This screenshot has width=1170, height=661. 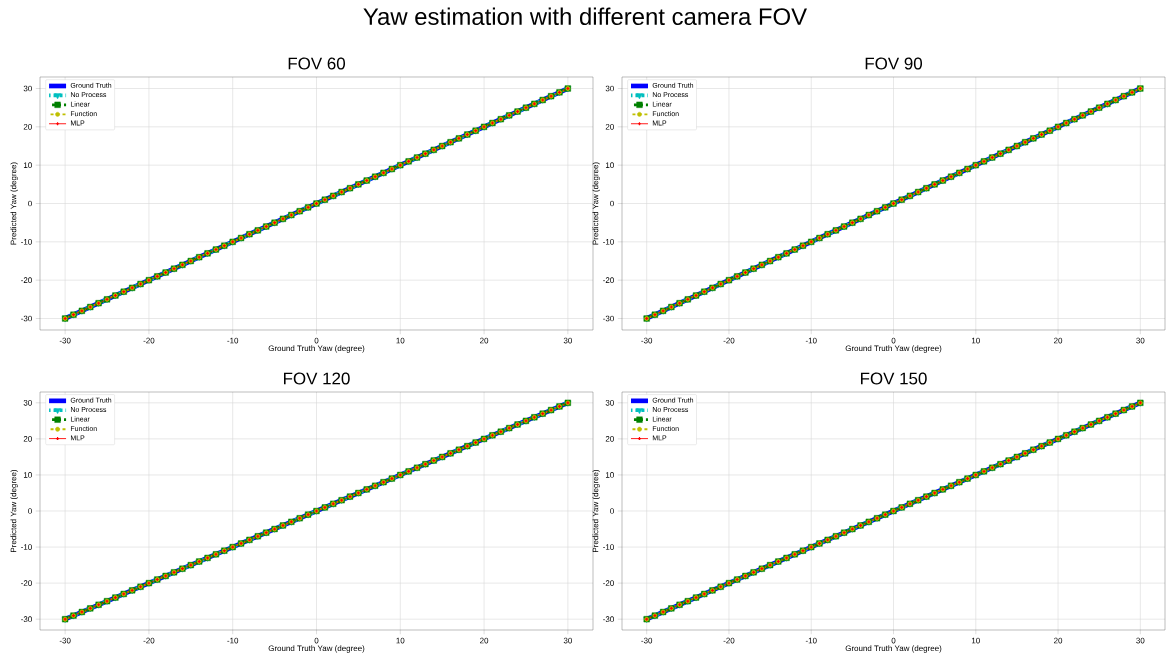 I want to click on text: Yaw estimation with different camera FOV, so click(x=585, y=16).